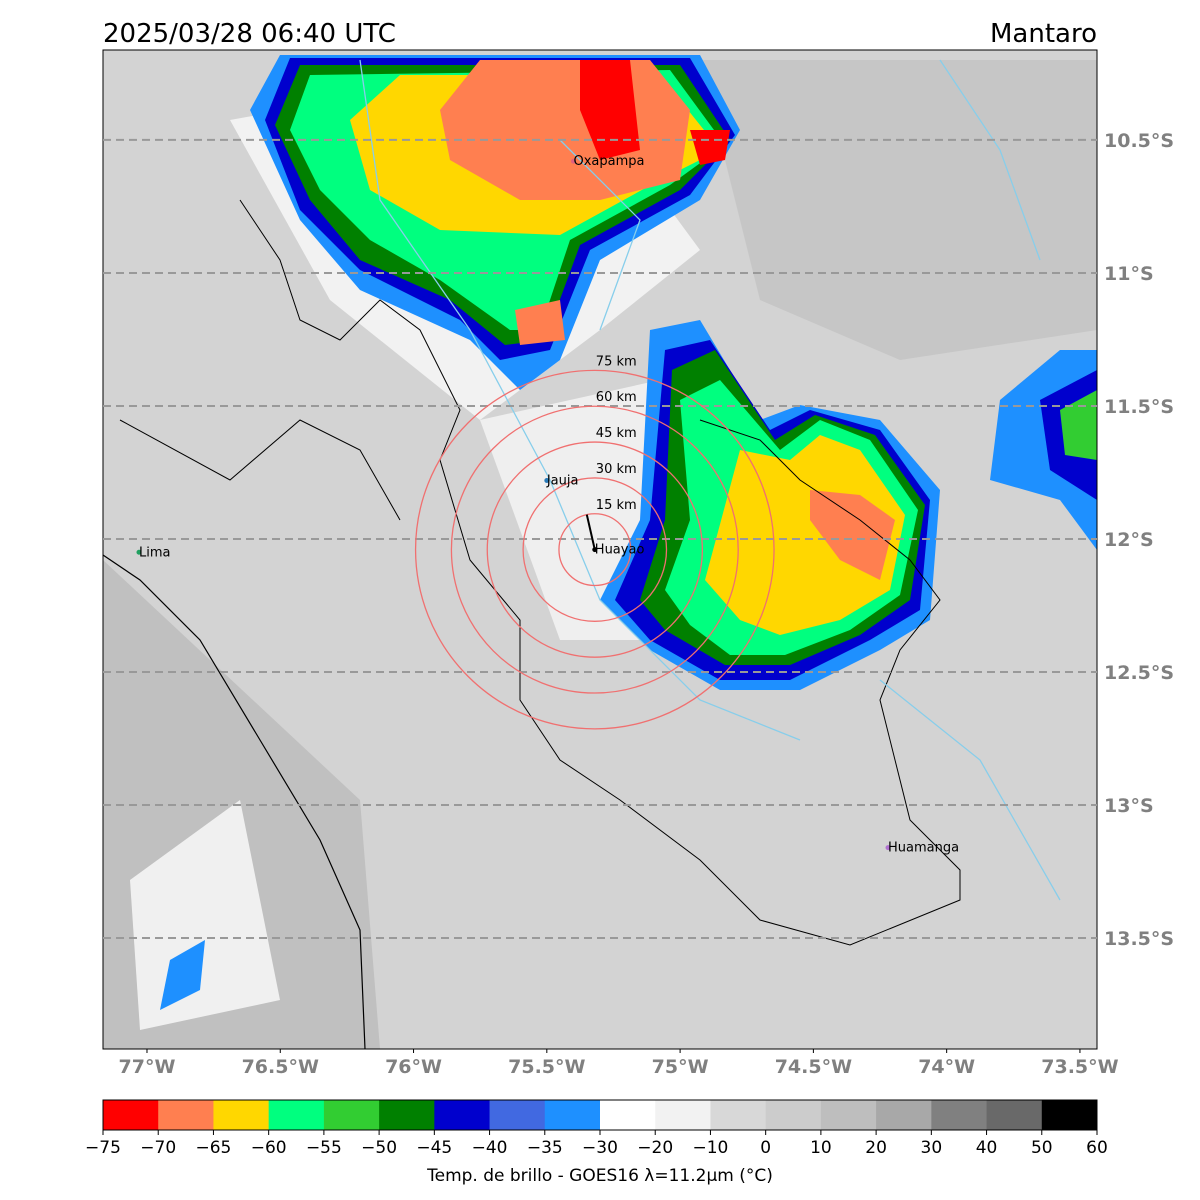 This screenshot has height=1200, width=1200. I want to click on colorbar-tick-label: −10, so click(710, 1148).